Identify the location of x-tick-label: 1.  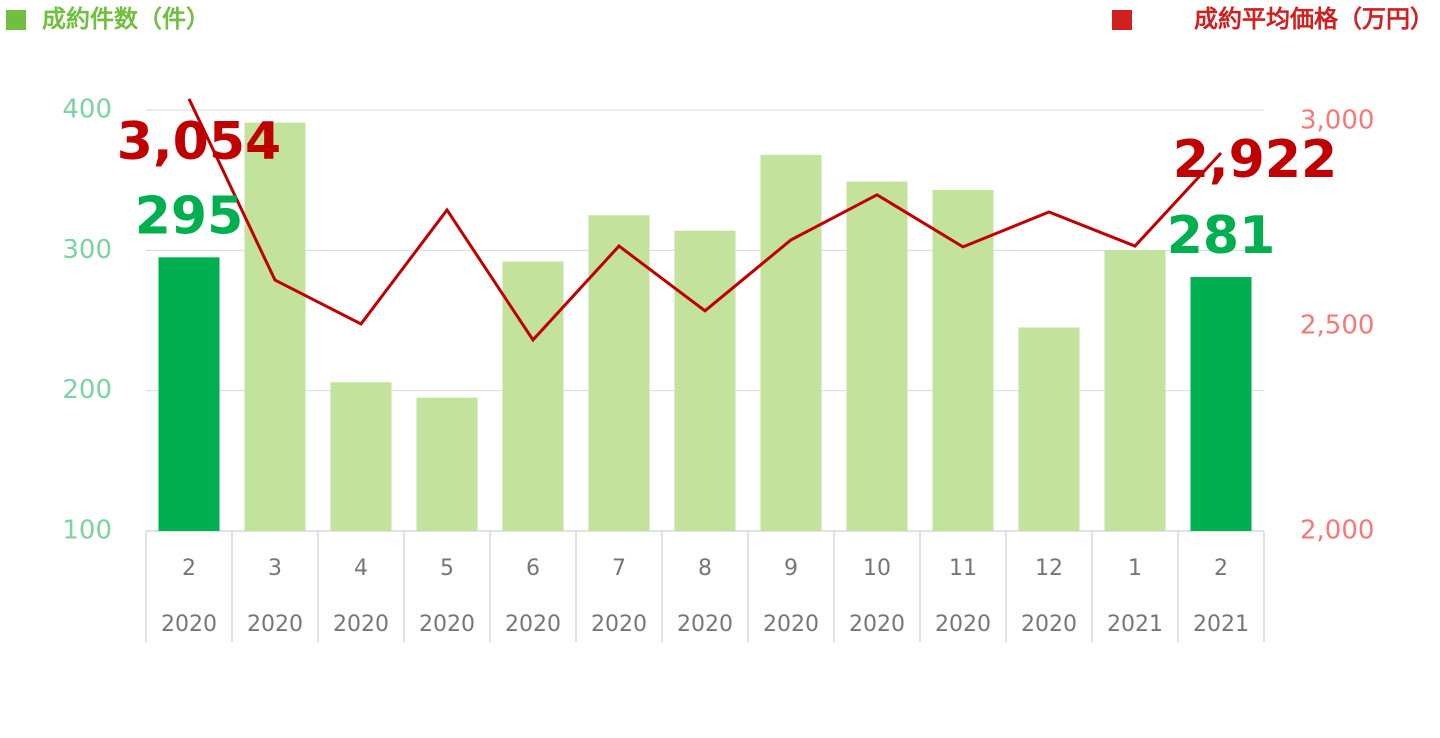
(1135, 568).